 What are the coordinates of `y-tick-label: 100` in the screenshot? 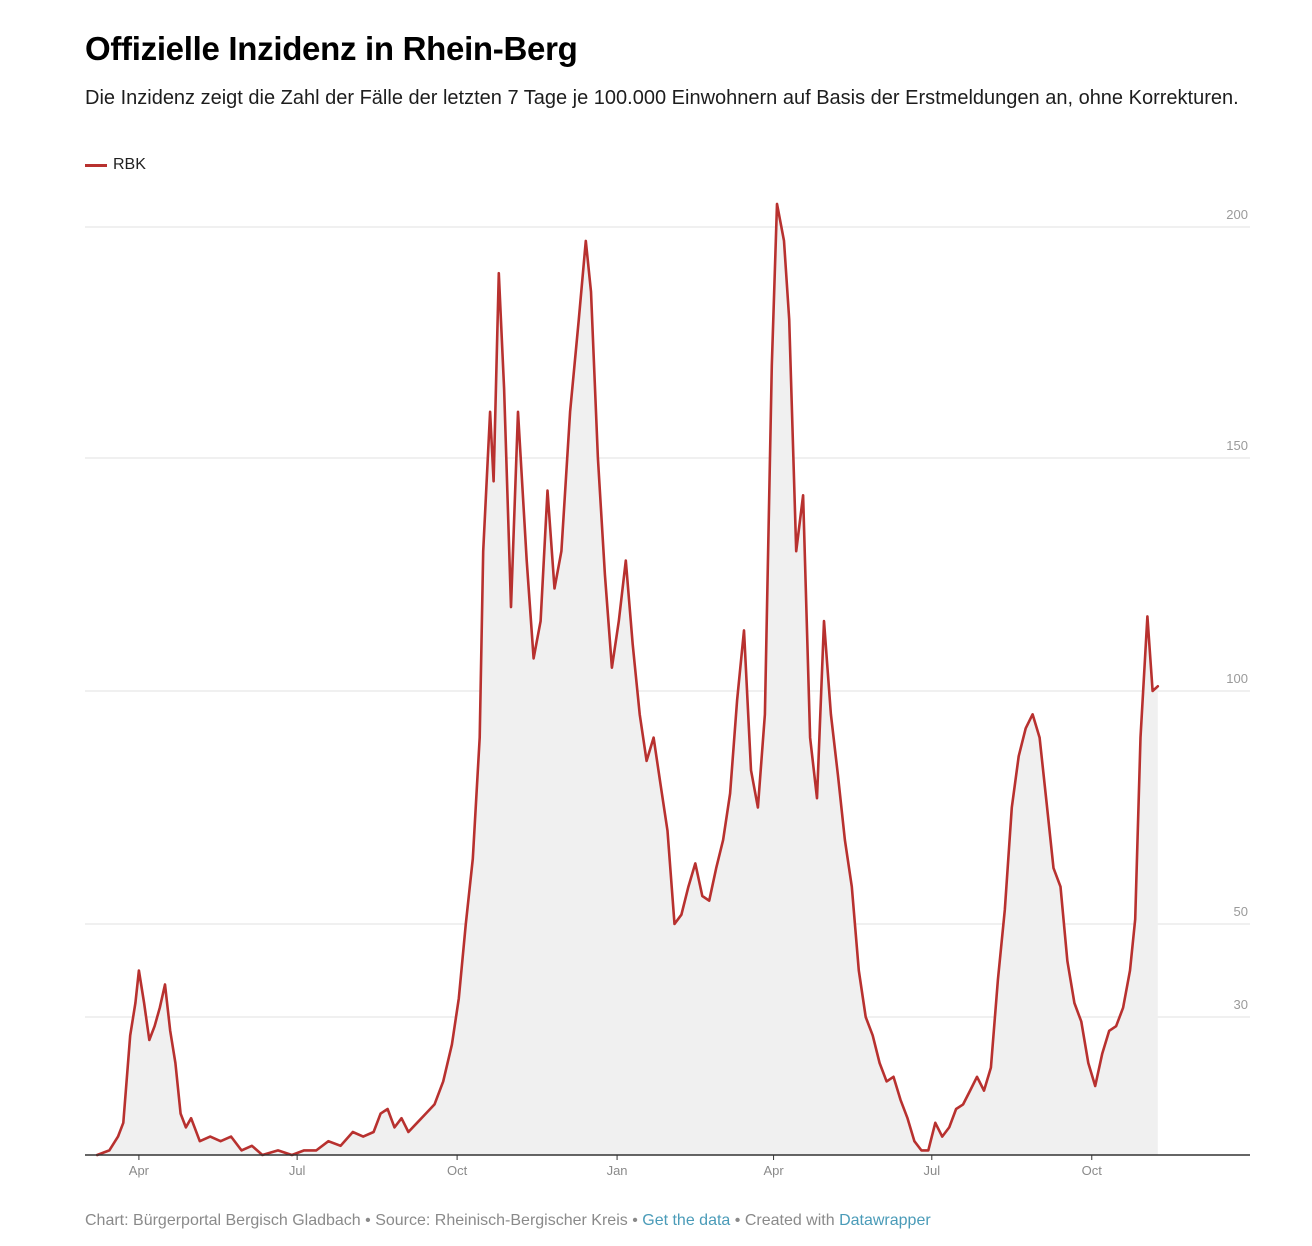 It's located at (1237, 678).